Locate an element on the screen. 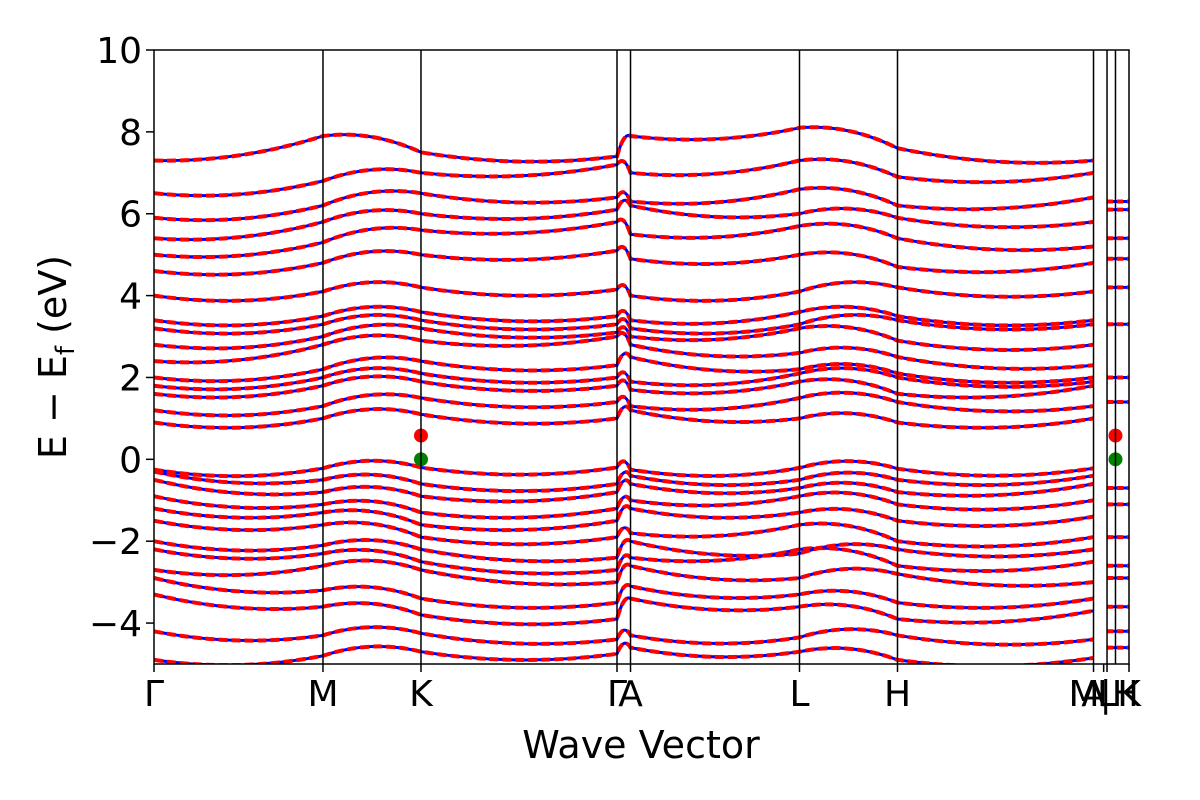 The height and width of the screenshot is (800, 1200). x-tick-label-8: M|H is located at coordinates (1104, 694).